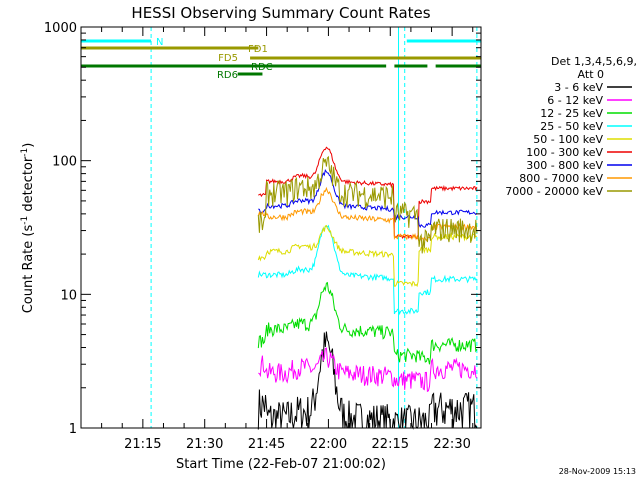 Image resolution: width=640 pixels, height=480 pixels. What do you see at coordinates (258, 49) in the screenshot?
I see `flag-label-fd1: FD1` at bounding box center [258, 49].